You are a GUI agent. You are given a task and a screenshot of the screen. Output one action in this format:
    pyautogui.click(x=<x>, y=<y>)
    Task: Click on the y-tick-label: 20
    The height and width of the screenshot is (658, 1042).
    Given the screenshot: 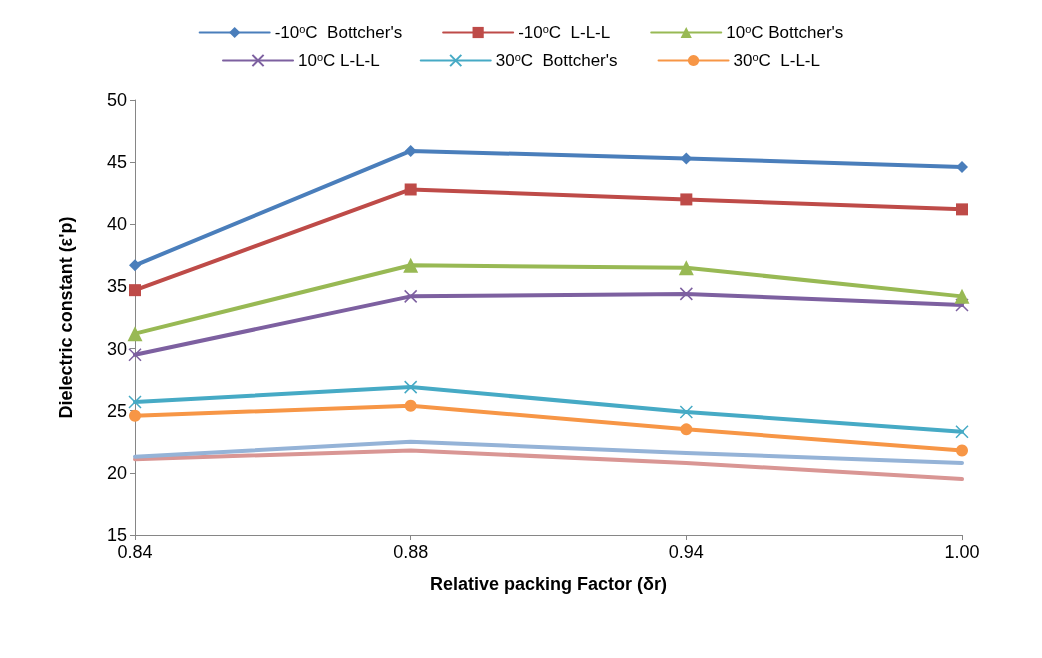 What is the action you would take?
    pyautogui.click(x=116, y=472)
    